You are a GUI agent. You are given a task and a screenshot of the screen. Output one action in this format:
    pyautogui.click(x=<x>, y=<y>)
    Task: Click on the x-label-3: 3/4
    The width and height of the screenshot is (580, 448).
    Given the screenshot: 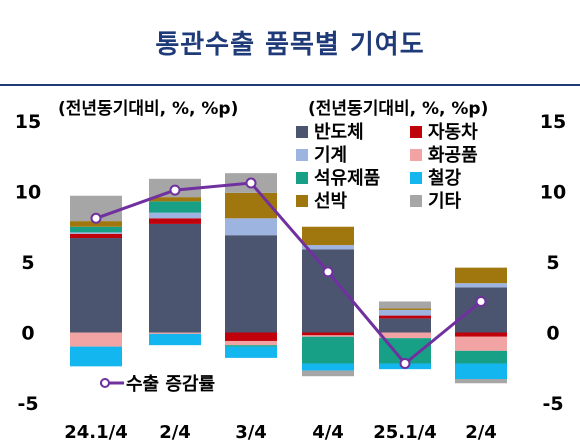 What is the action you would take?
    pyautogui.click(x=251, y=432)
    